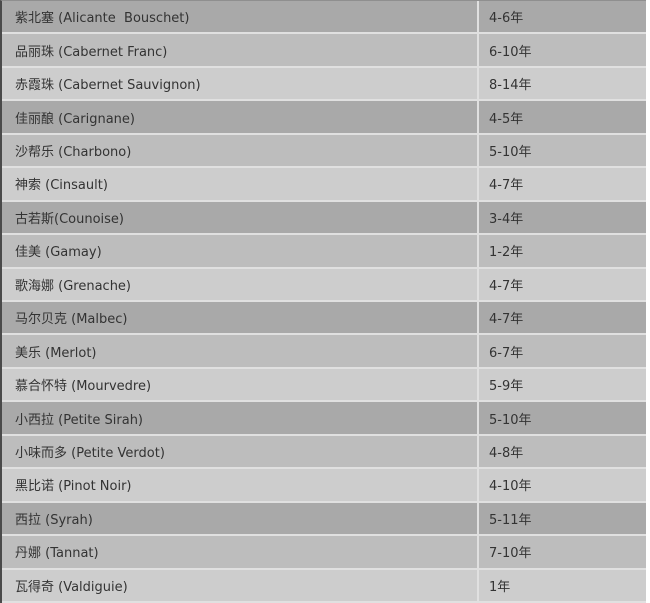 Image resolution: width=650 pixels, height=603 pixels. What do you see at coordinates (73, 487) in the screenshot?
I see `variety-cell-text: 黑比诺 (Pinot Noir)` at bounding box center [73, 487].